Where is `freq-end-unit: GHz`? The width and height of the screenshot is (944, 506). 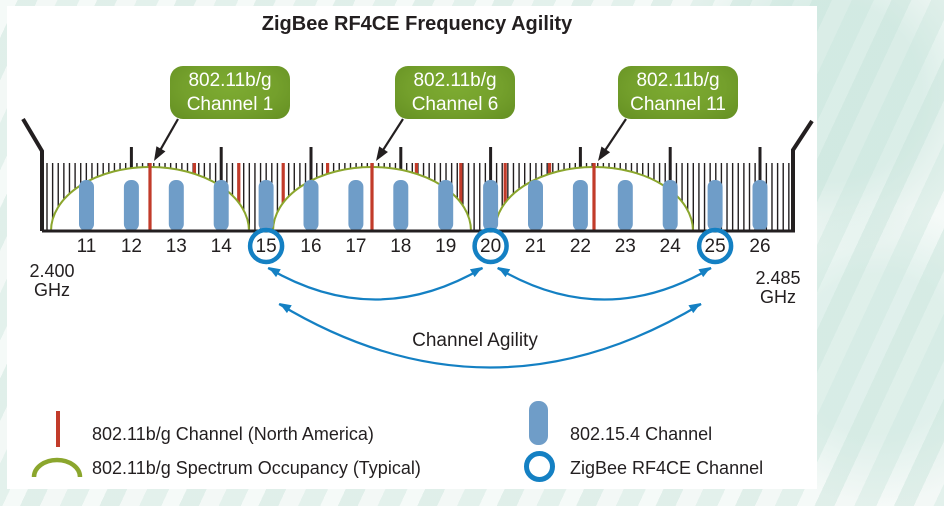 freq-end-unit: GHz is located at coordinates (778, 297).